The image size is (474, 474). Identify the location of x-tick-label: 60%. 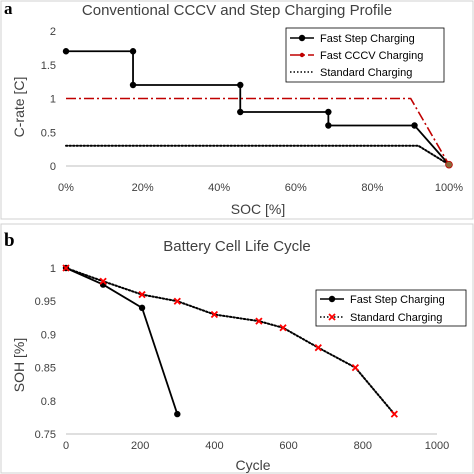
(296, 188).